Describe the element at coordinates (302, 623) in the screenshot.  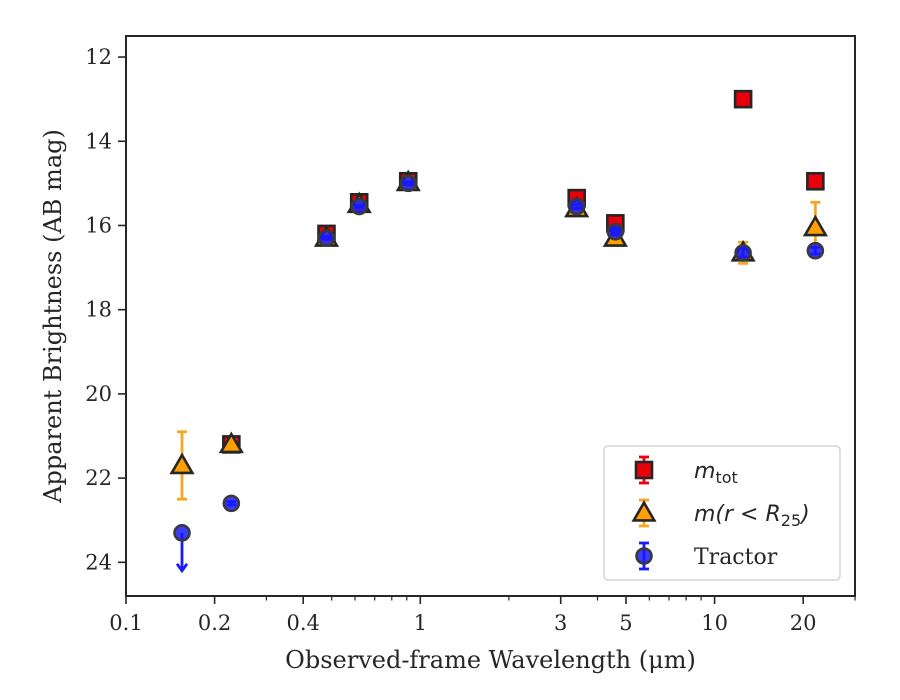
I see `x-tick-label: 0.4` at that location.